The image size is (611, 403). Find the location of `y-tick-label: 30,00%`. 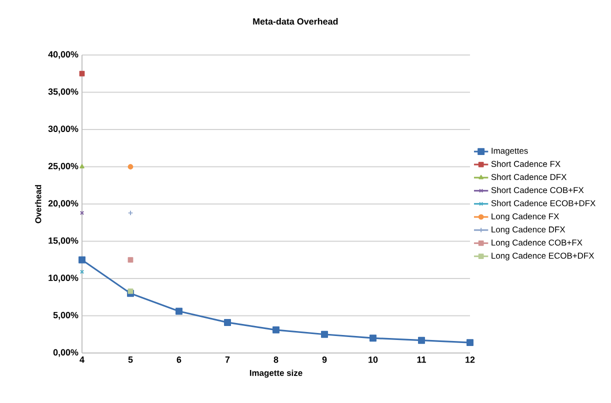

y-tick-label: 30,00% is located at coordinates (63, 130).